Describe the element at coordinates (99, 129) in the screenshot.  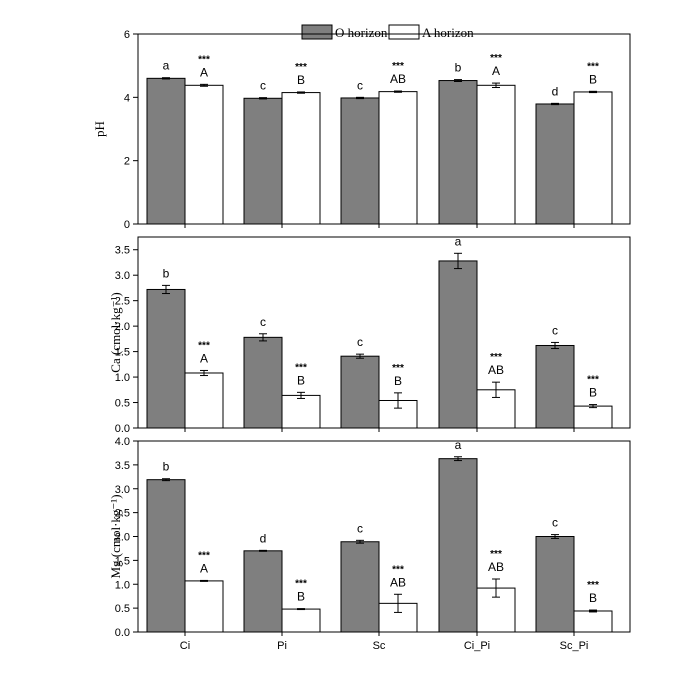
I see `y-axis-label: pH` at that location.